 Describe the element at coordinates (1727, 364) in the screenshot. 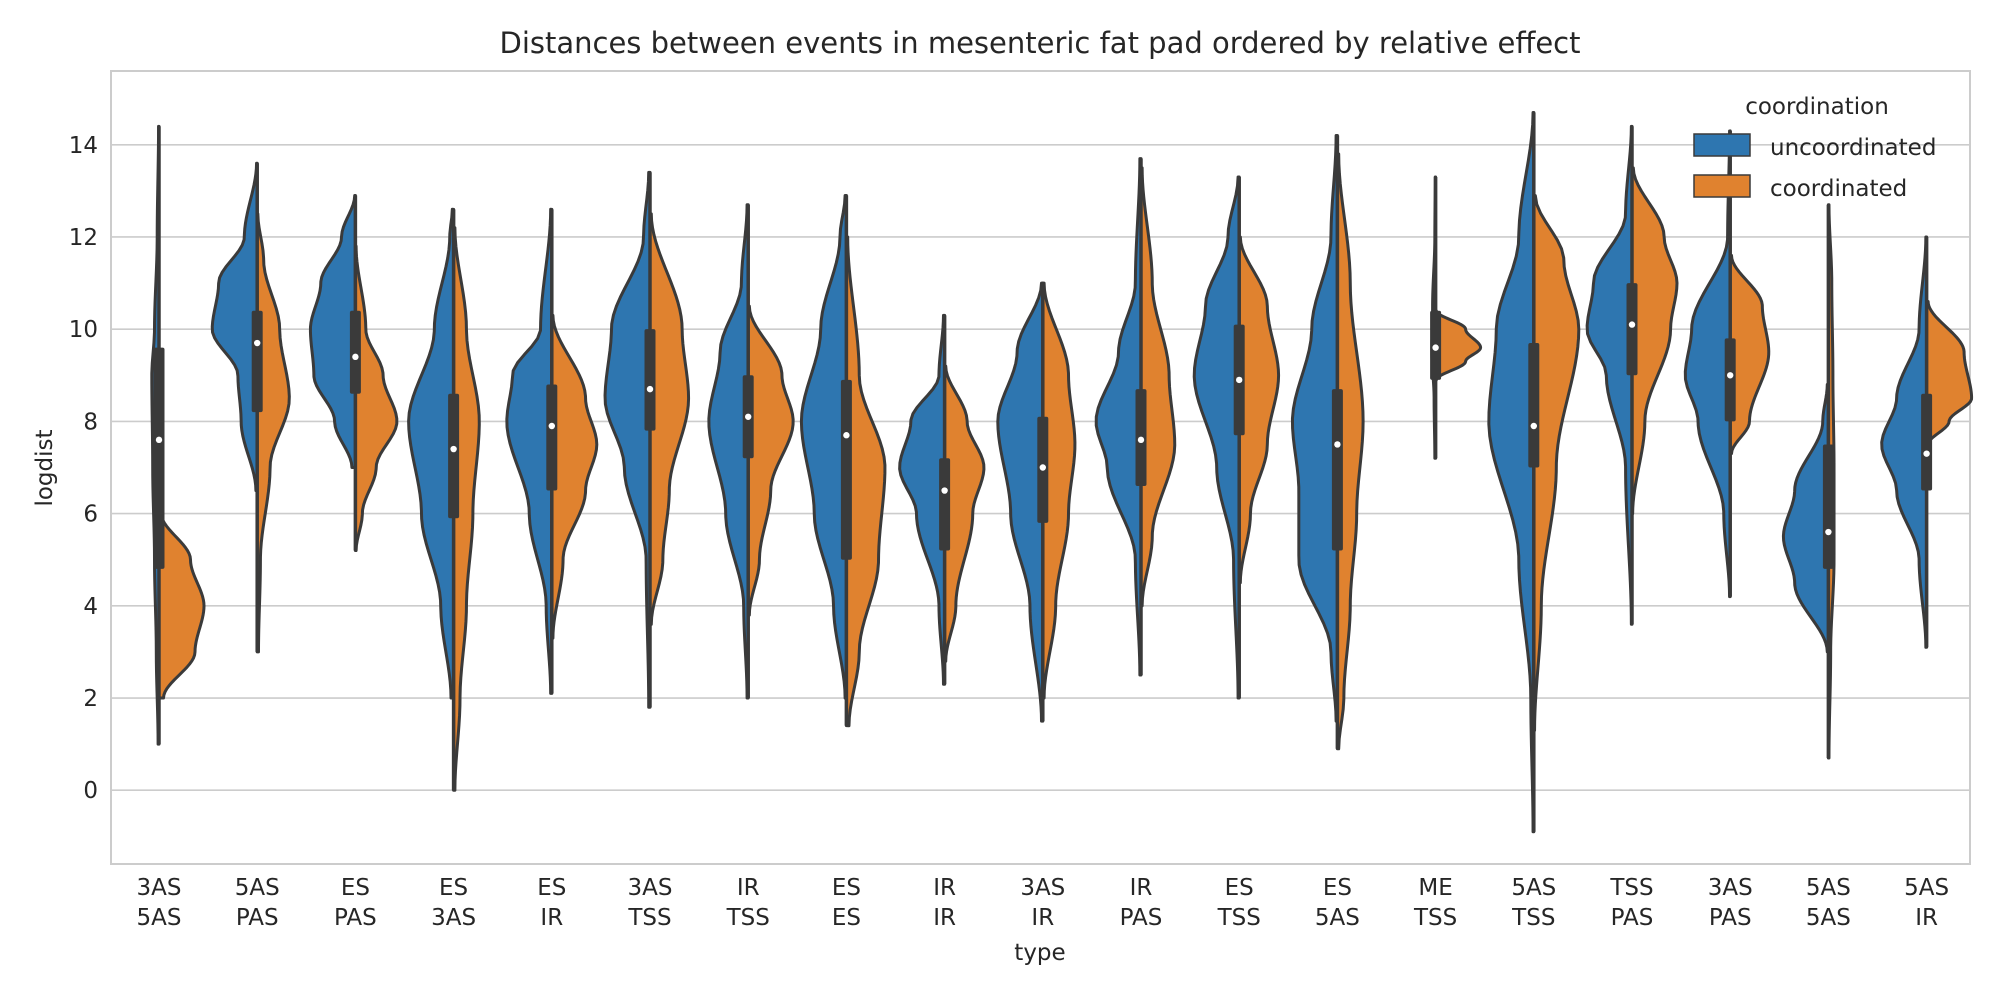

I see `violin-3as-pas` at that location.